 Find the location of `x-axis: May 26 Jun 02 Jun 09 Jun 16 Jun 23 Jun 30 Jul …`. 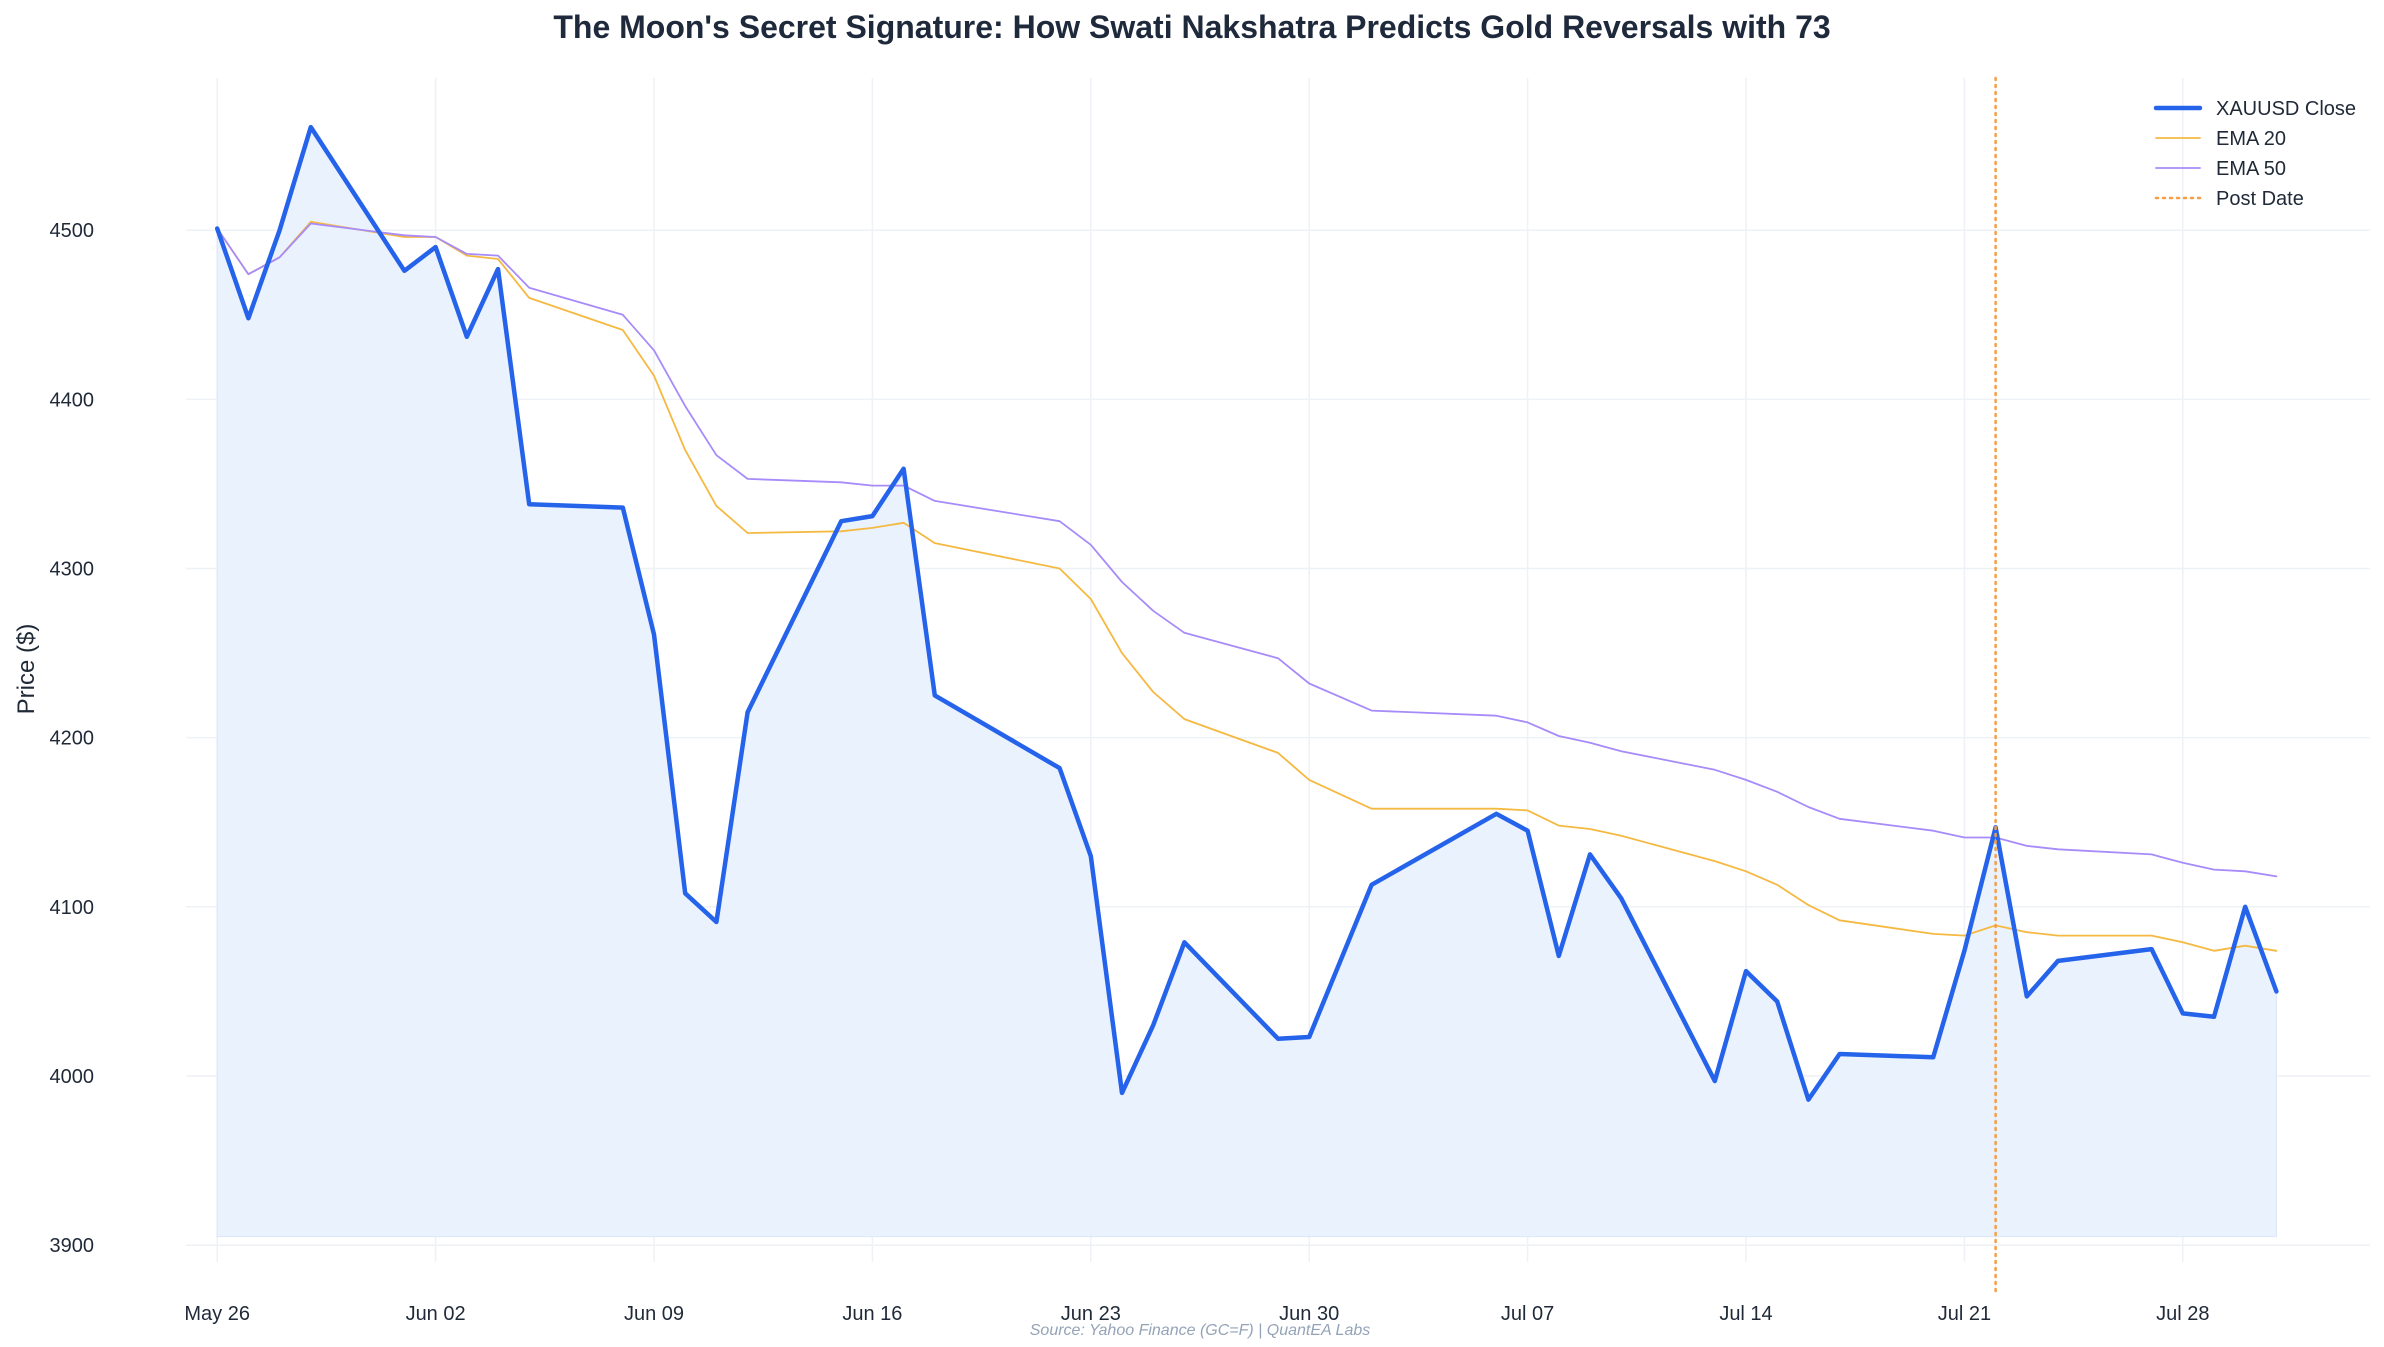

x-axis: May 26 Jun 02 Jun 09 Jun 16 Jun 23 Jun 30 Jul … is located at coordinates (1196, 1314).